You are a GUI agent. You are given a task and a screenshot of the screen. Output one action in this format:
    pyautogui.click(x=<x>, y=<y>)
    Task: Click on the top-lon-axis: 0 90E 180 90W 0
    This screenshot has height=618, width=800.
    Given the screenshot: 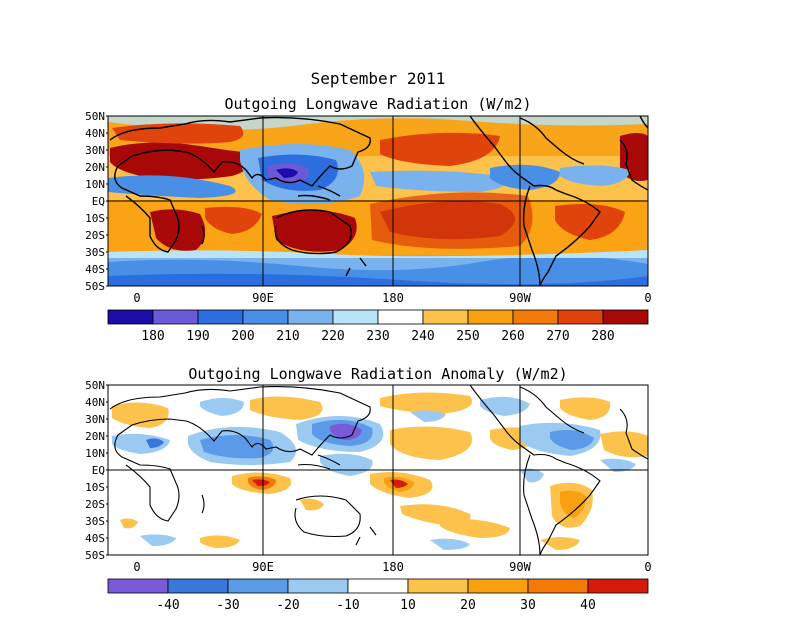 What is the action you would take?
    pyautogui.click(x=392, y=298)
    